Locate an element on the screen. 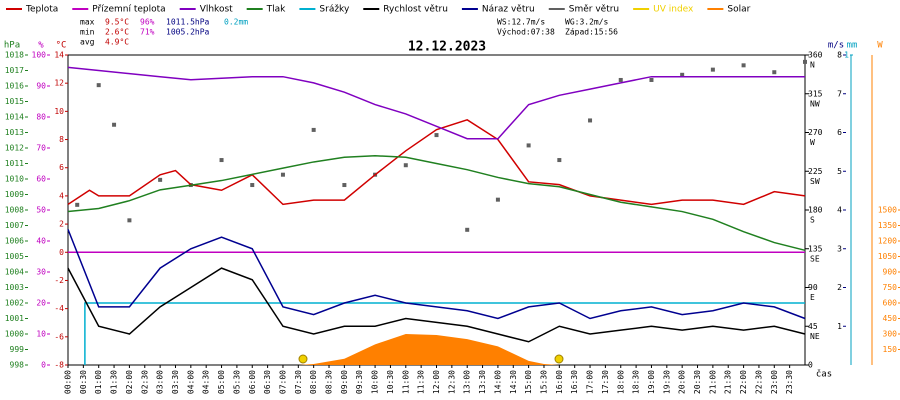 Image resolution: width=900 pixels, height=400 pixels. y-tick-label: 70 is located at coordinates (41, 148).